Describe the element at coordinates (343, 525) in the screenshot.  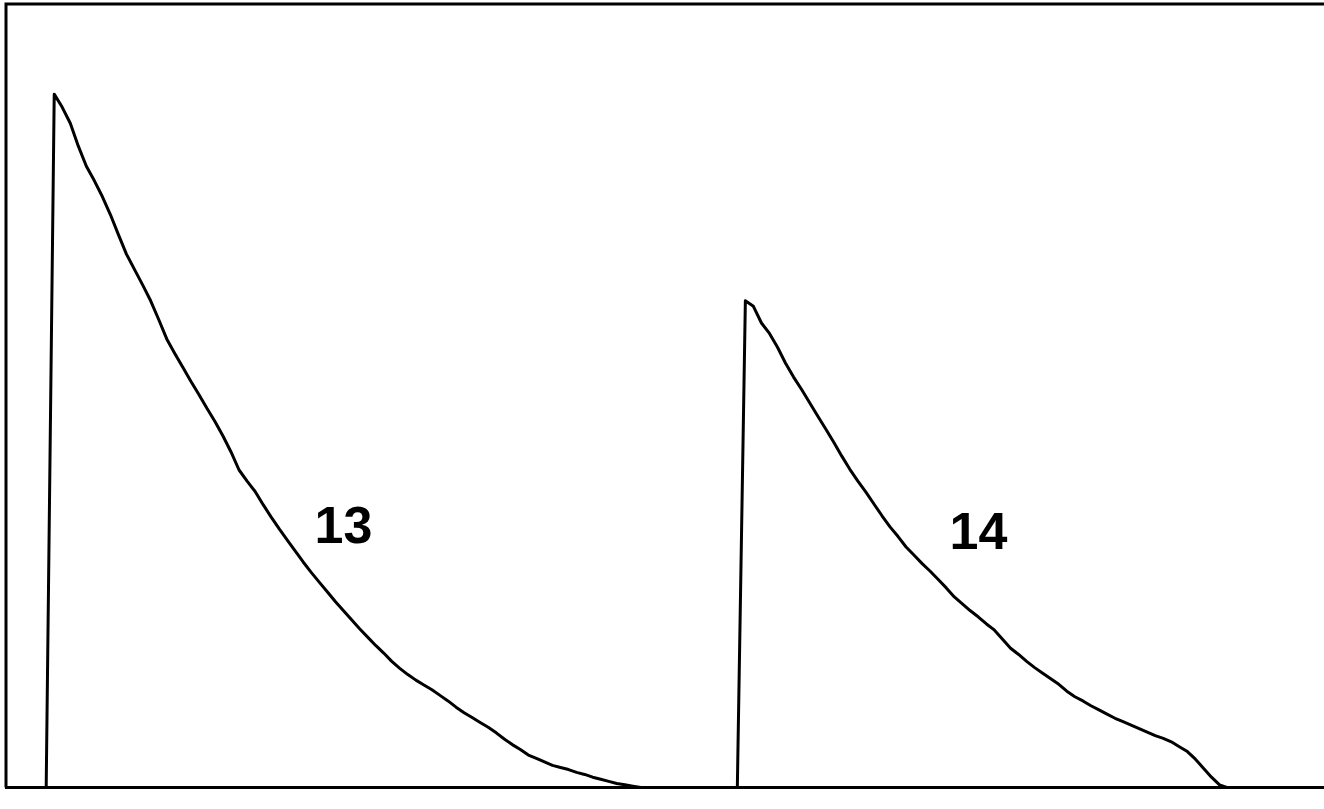
I see `series-label: 13` at that location.